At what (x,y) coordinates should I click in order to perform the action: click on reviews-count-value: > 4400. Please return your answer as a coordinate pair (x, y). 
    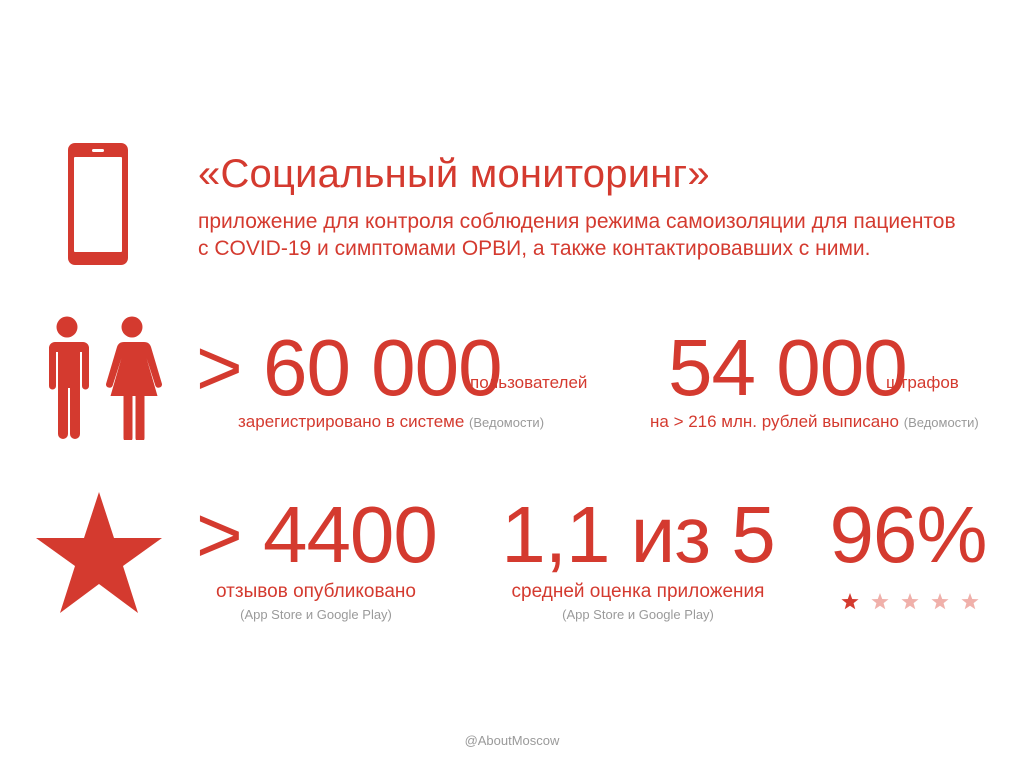
    Looking at the image, I should click on (317, 534).